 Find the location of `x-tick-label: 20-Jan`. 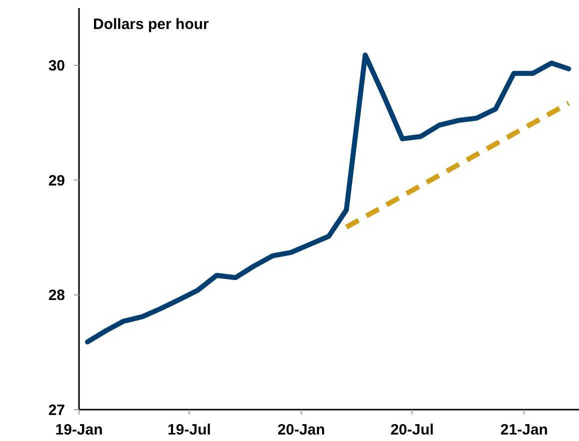

x-tick-label: 20-Jan is located at coordinates (302, 430).